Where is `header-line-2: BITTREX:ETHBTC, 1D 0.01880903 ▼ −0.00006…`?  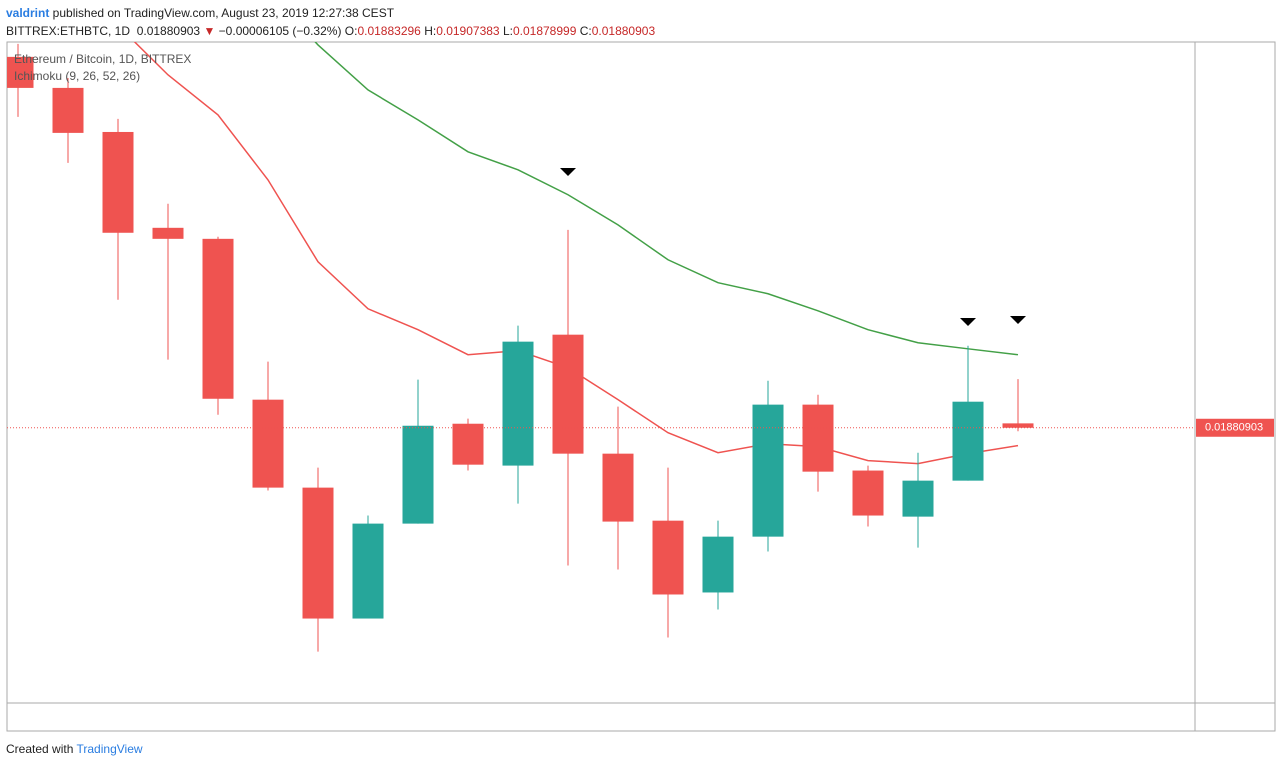
header-line-2: BITTREX:ETHBTC, 1D 0.01880903 ▼ −0.00006… is located at coordinates (330, 31).